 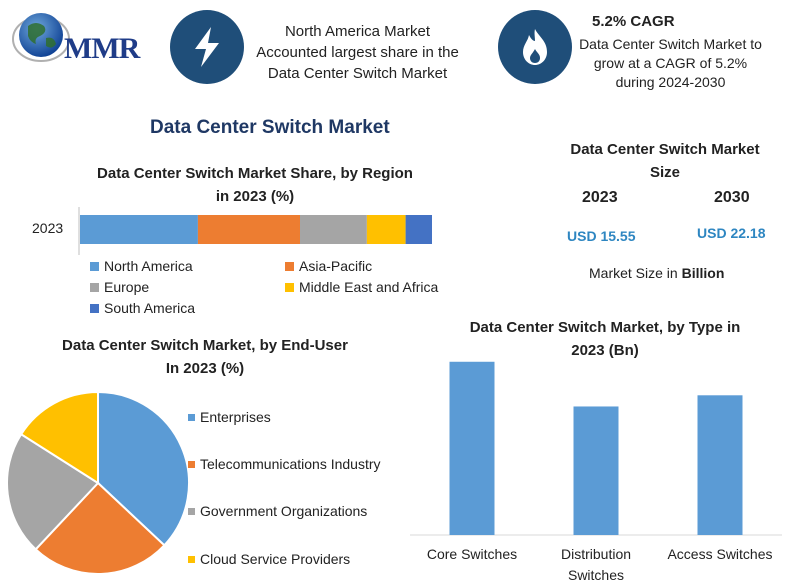 I want to click on type-category-label: Core Switches, so click(x=472, y=554).